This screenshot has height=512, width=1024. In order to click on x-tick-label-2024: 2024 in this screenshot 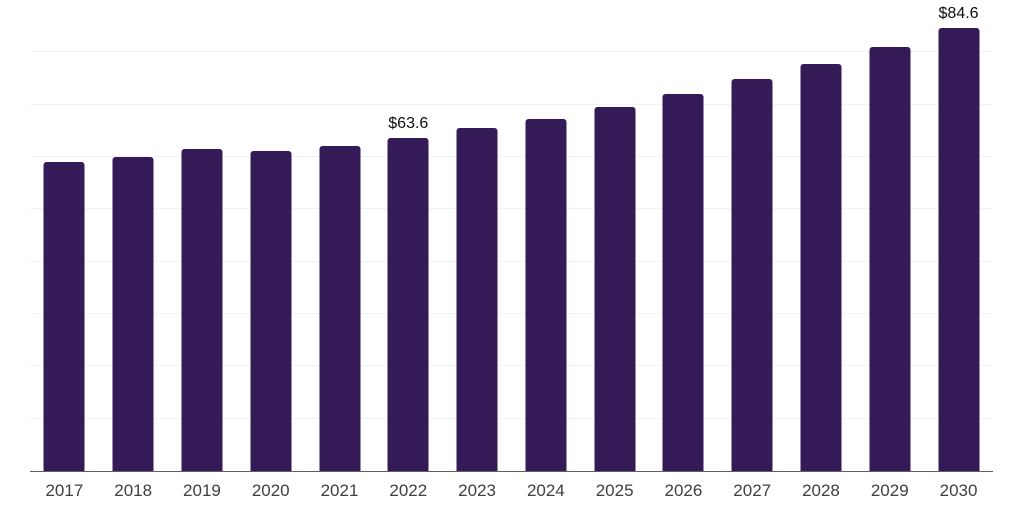, I will do `click(545, 490)`.